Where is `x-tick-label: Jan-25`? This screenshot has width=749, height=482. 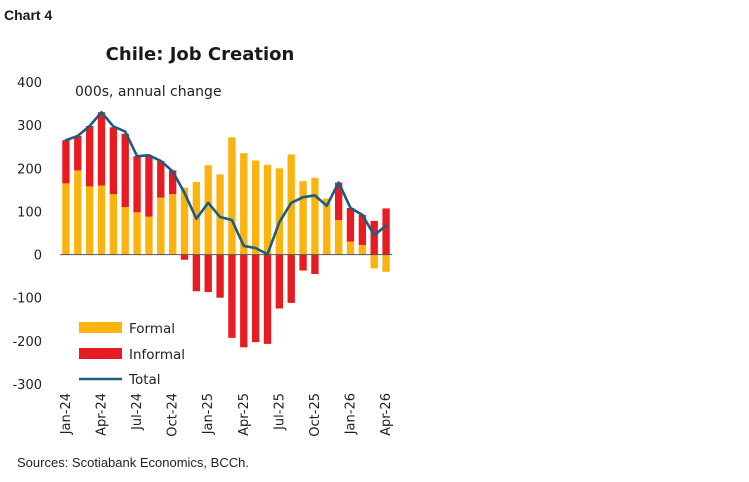 x-tick-label: Jan-25 is located at coordinates (208, 414).